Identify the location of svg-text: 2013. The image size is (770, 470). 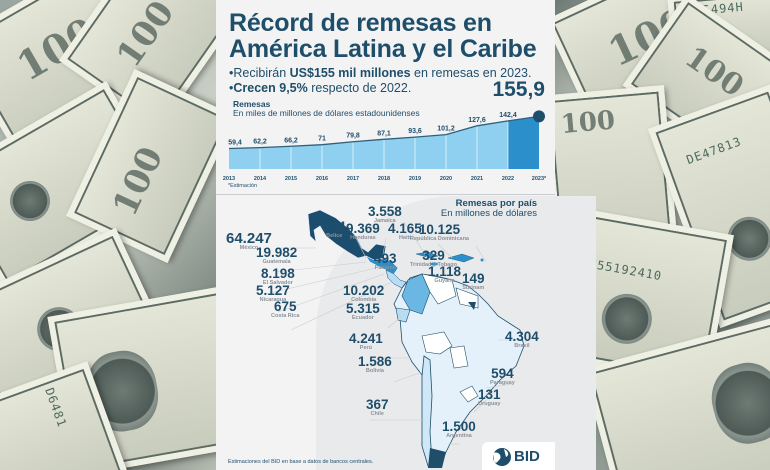
(229, 179).